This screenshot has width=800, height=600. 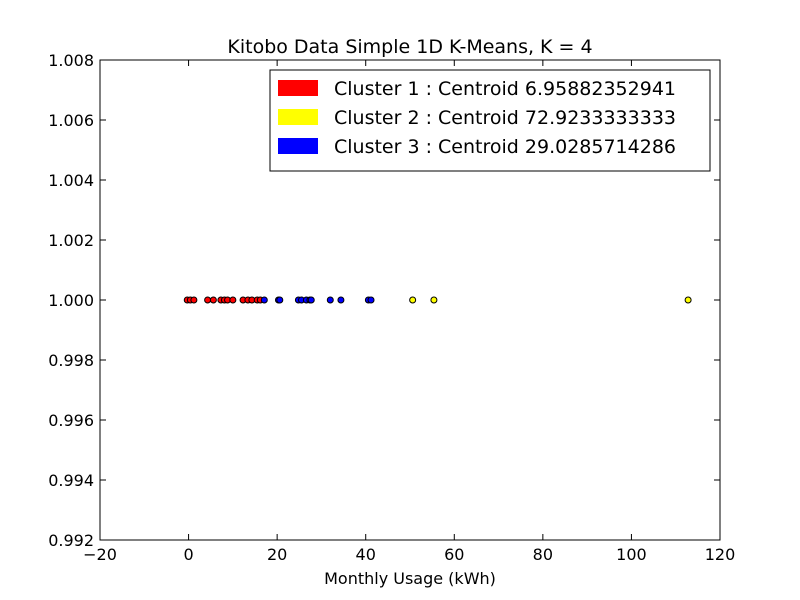 What do you see at coordinates (277, 554) in the screenshot?
I see `x-tick-label: 20` at bounding box center [277, 554].